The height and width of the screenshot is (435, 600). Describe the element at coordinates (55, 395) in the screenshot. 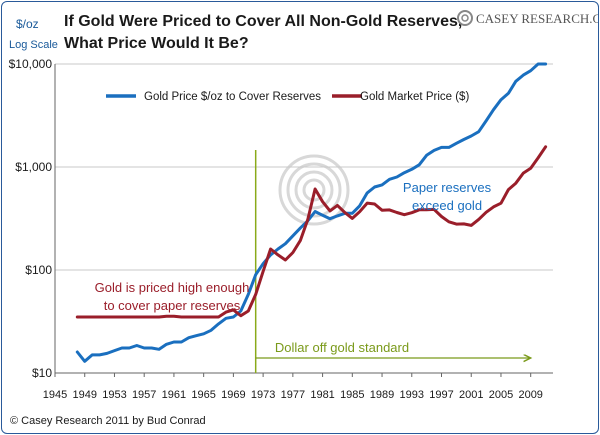

I see `x-tick-label-1945: 1945` at that location.